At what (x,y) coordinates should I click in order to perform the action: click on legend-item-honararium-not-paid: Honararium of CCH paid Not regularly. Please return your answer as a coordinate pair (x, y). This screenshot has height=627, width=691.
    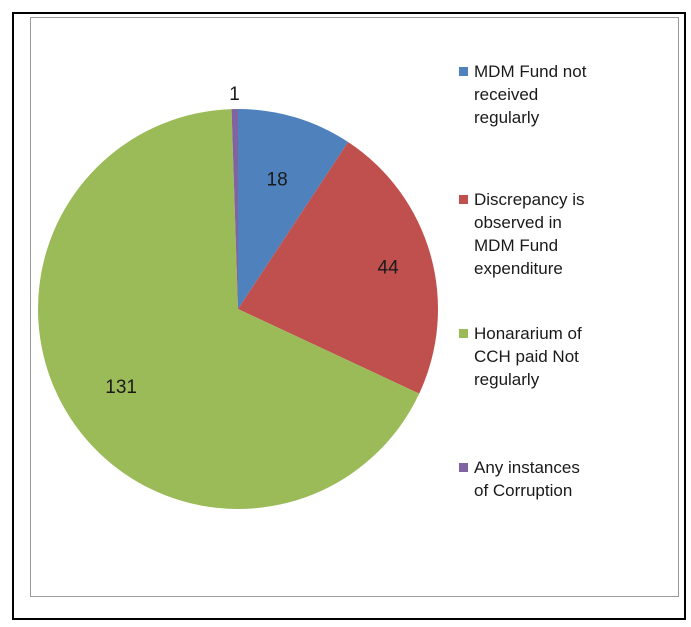
    Looking at the image, I should click on (541, 356).